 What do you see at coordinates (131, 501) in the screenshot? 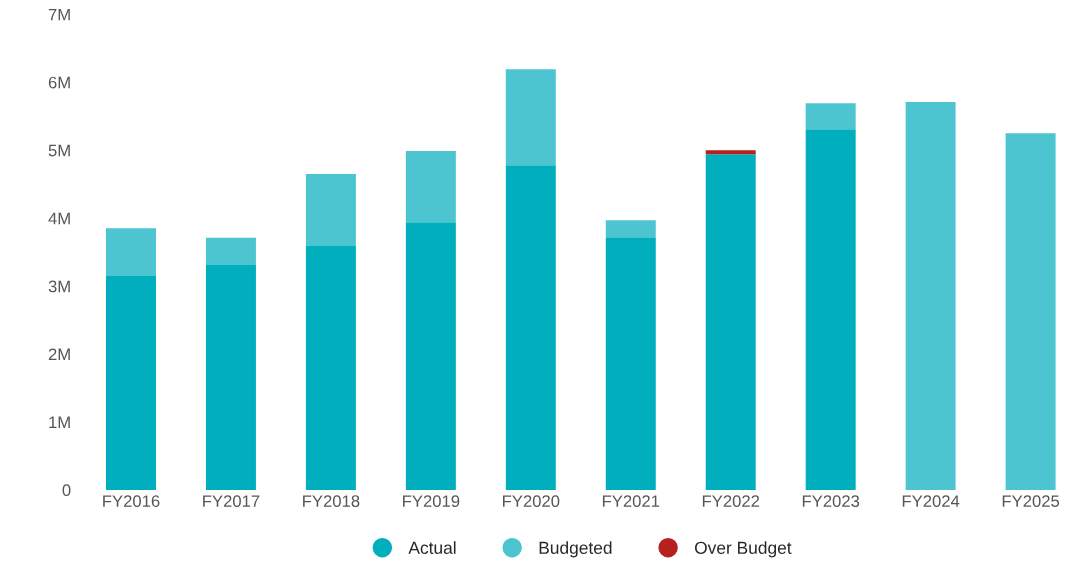
I see `x-tick-label: FY2016` at bounding box center [131, 501].